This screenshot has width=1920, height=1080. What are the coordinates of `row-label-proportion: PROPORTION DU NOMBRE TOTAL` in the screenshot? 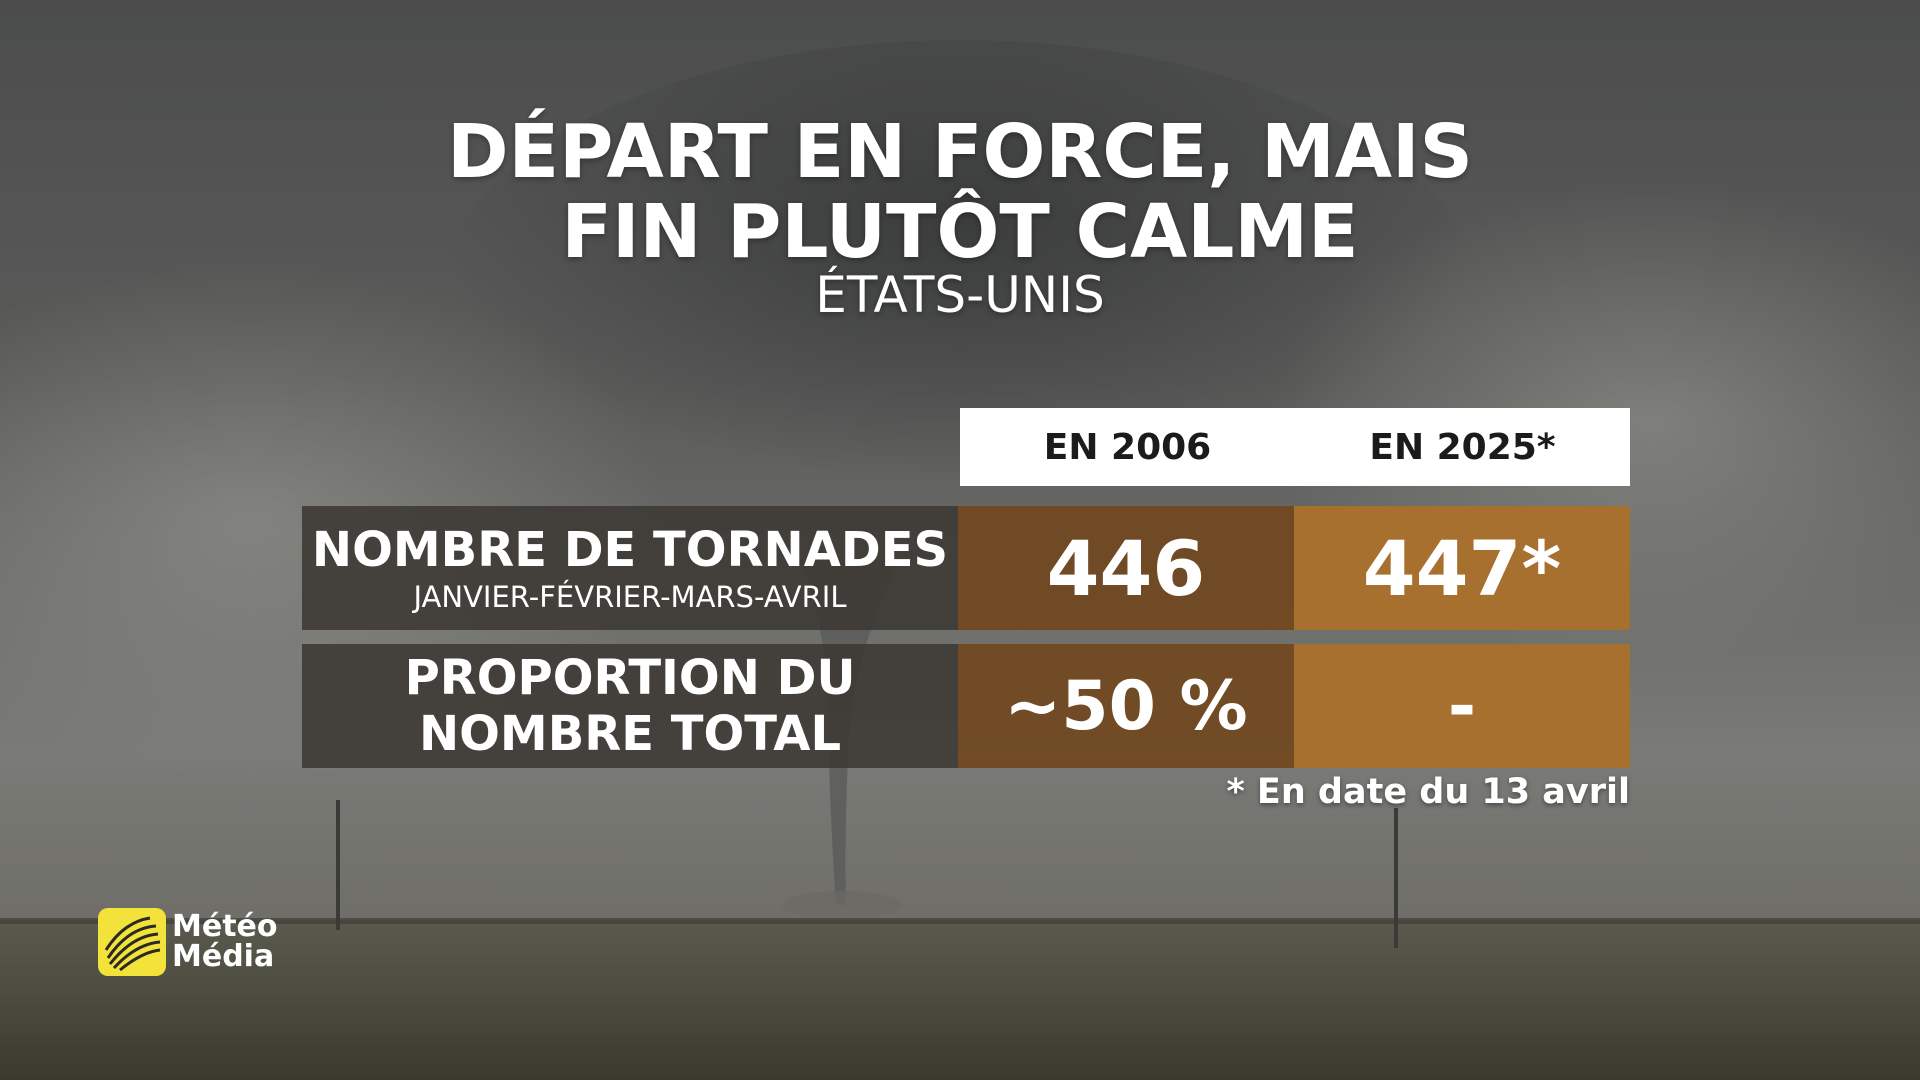 It's located at (630, 706).